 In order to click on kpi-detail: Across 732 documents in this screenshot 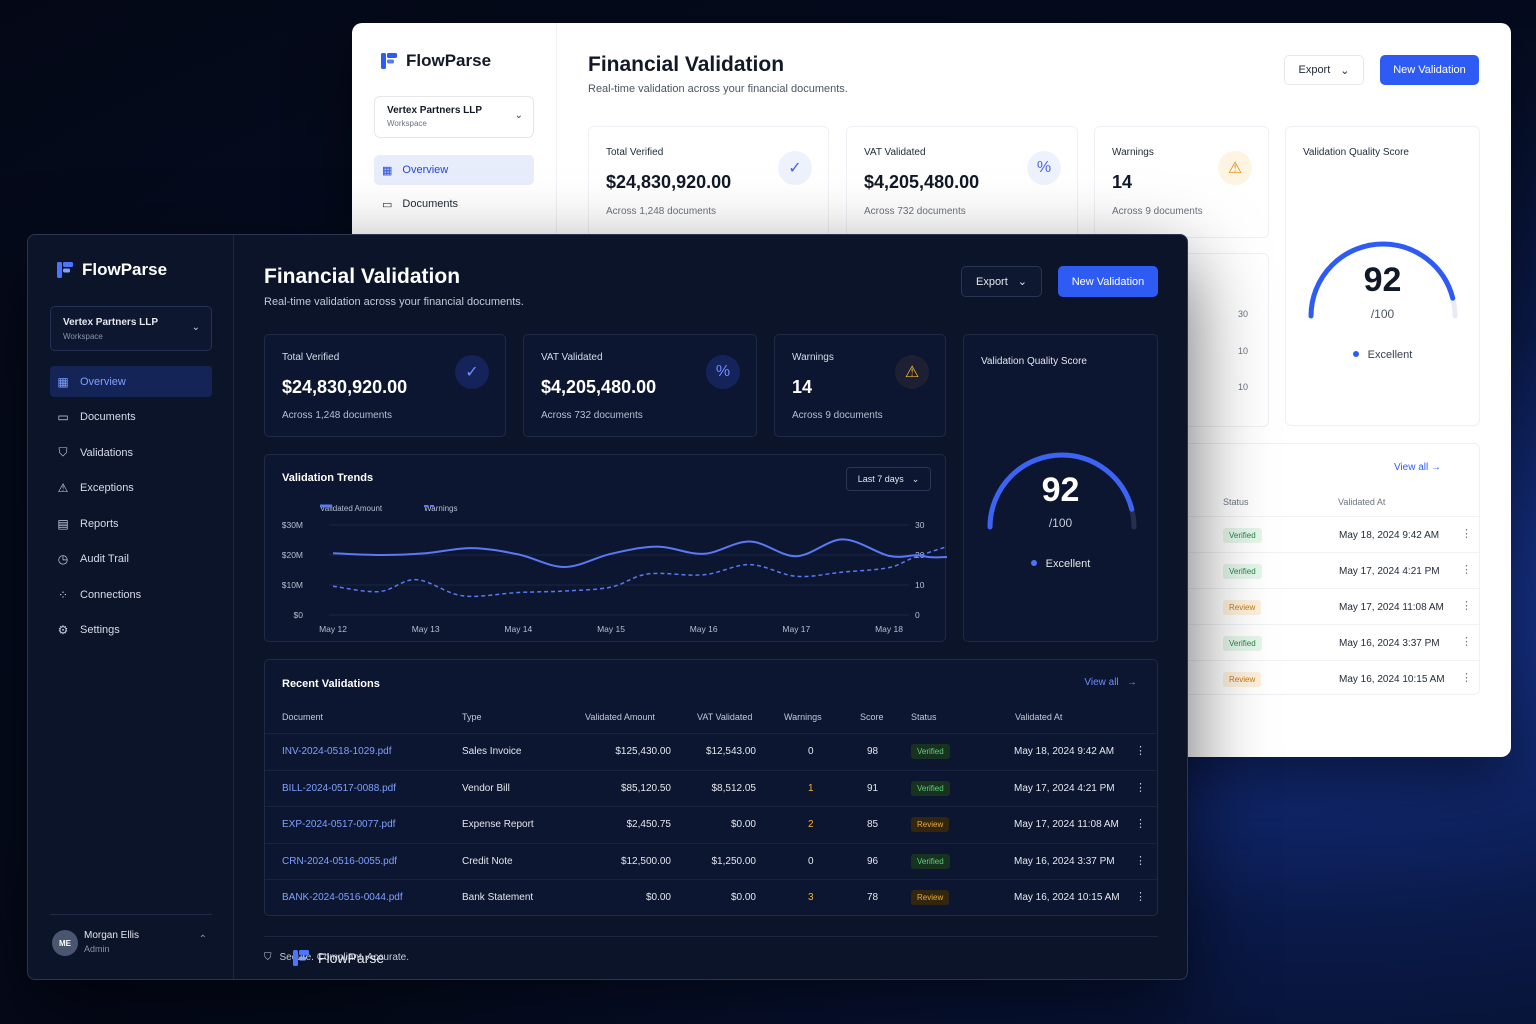, I will do `click(592, 415)`.